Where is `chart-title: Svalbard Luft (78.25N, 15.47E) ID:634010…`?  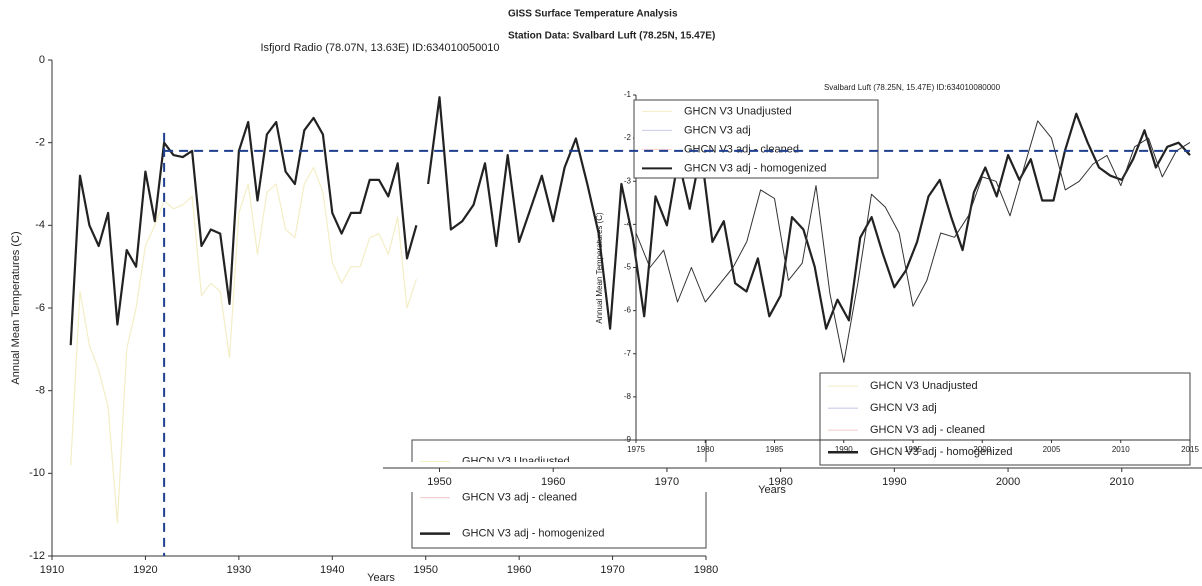
chart-title: Svalbard Luft (78.25N, 15.47E) ID:634010… is located at coordinates (912, 87).